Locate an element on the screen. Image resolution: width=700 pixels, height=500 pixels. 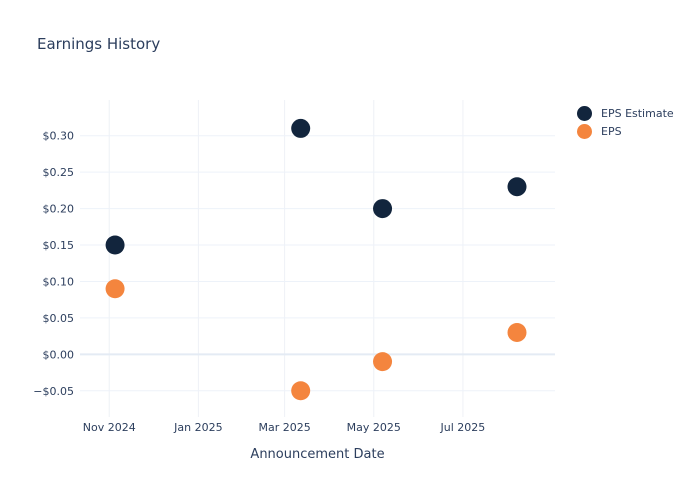
x-tick-label: Jan 2025 is located at coordinates (197, 427).